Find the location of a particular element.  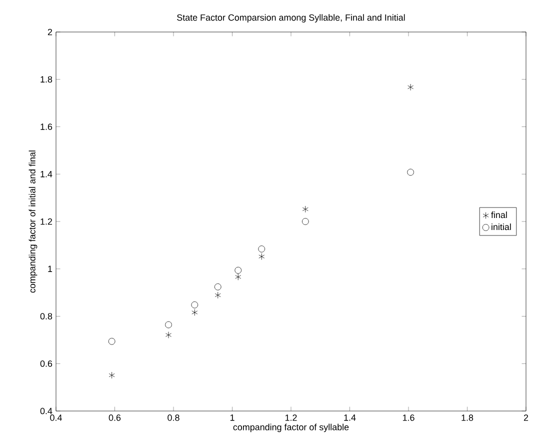

y-tick-label: 0.4 is located at coordinates (46, 411).